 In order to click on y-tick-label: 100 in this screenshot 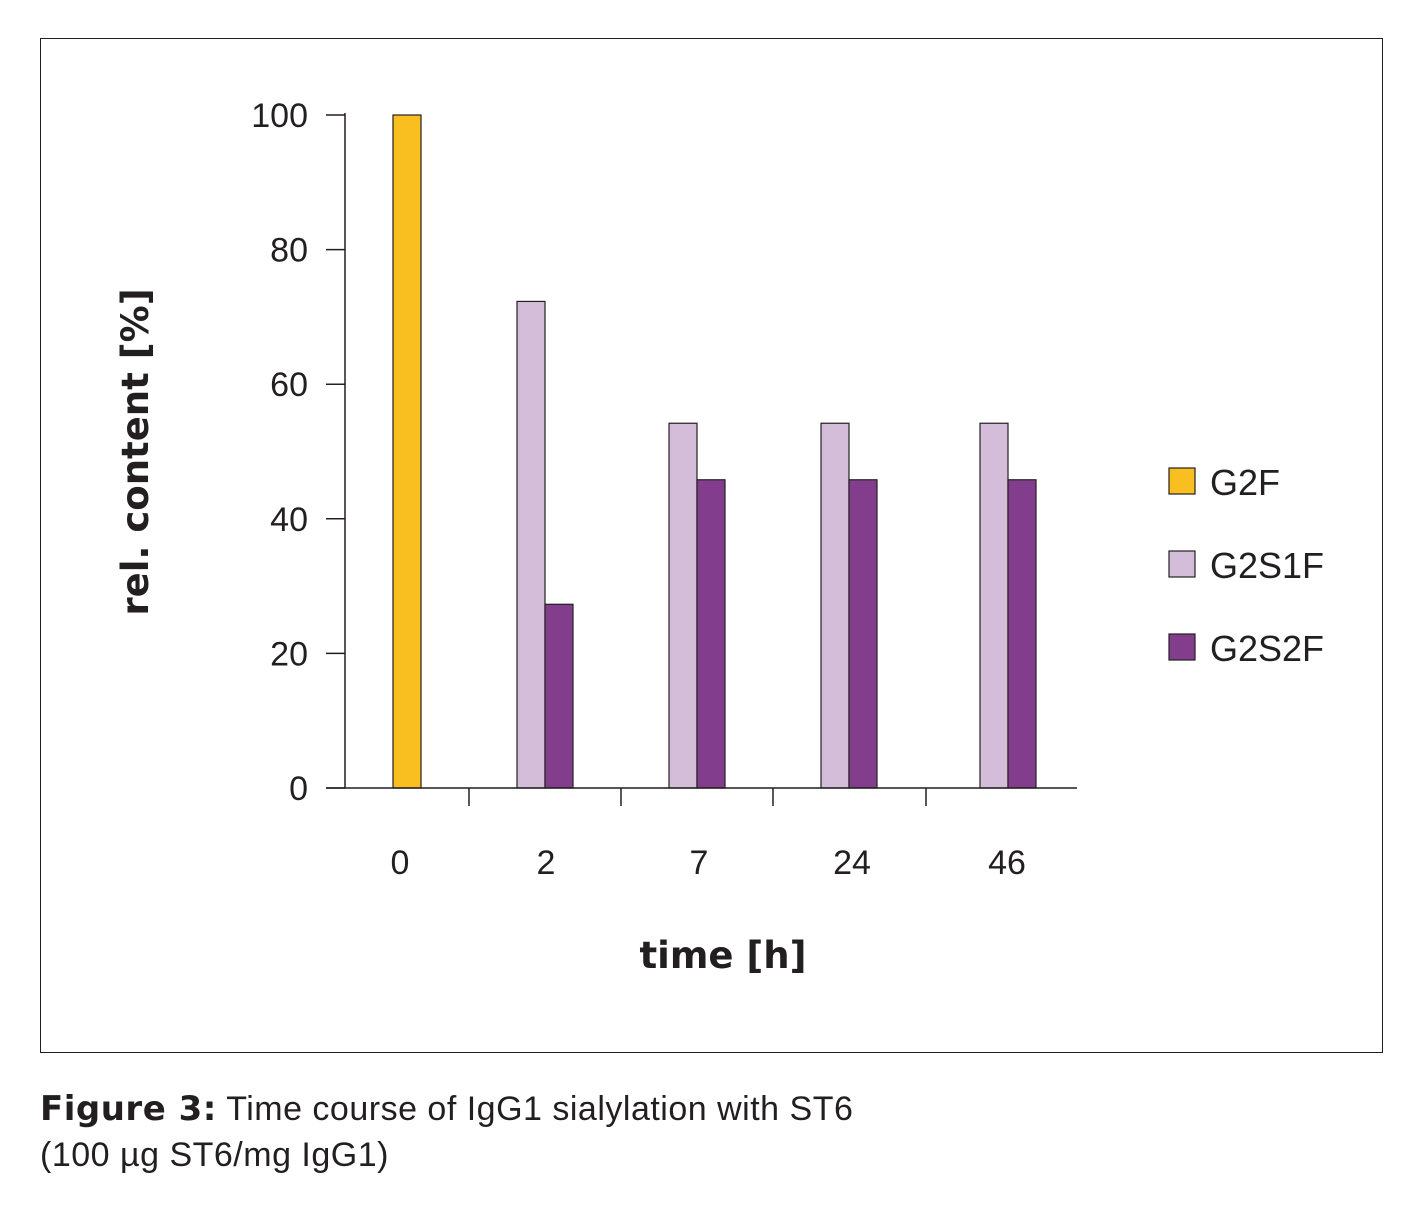, I will do `click(279, 116)`.